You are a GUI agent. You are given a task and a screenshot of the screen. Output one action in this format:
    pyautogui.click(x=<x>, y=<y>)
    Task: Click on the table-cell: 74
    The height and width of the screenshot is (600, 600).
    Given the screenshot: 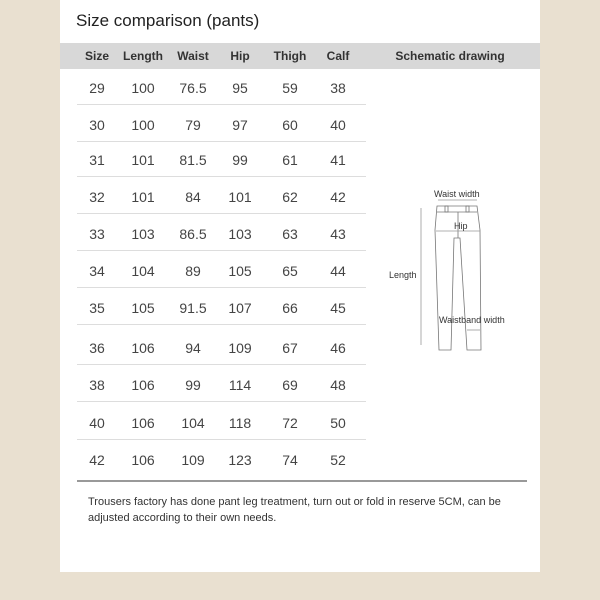 What is the action you would take?
    pyautogui.click(x=290, y=460)
    